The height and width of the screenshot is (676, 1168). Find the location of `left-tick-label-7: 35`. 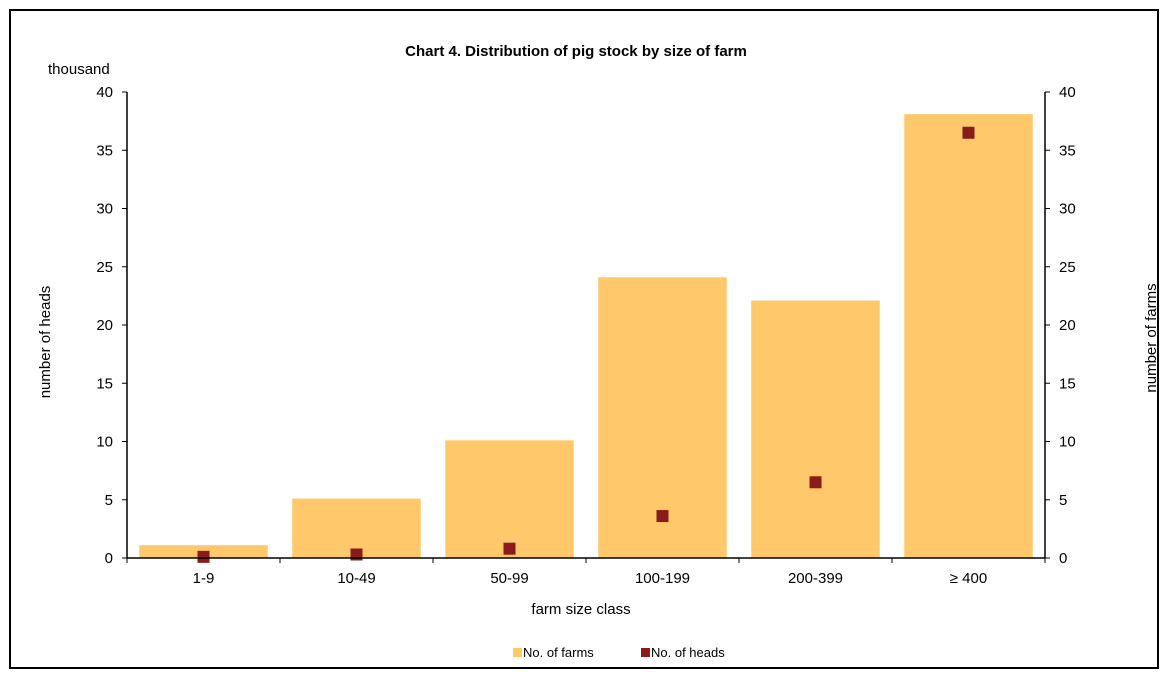

left-tick-label-7: 35 is located at coordinates (104, 150).